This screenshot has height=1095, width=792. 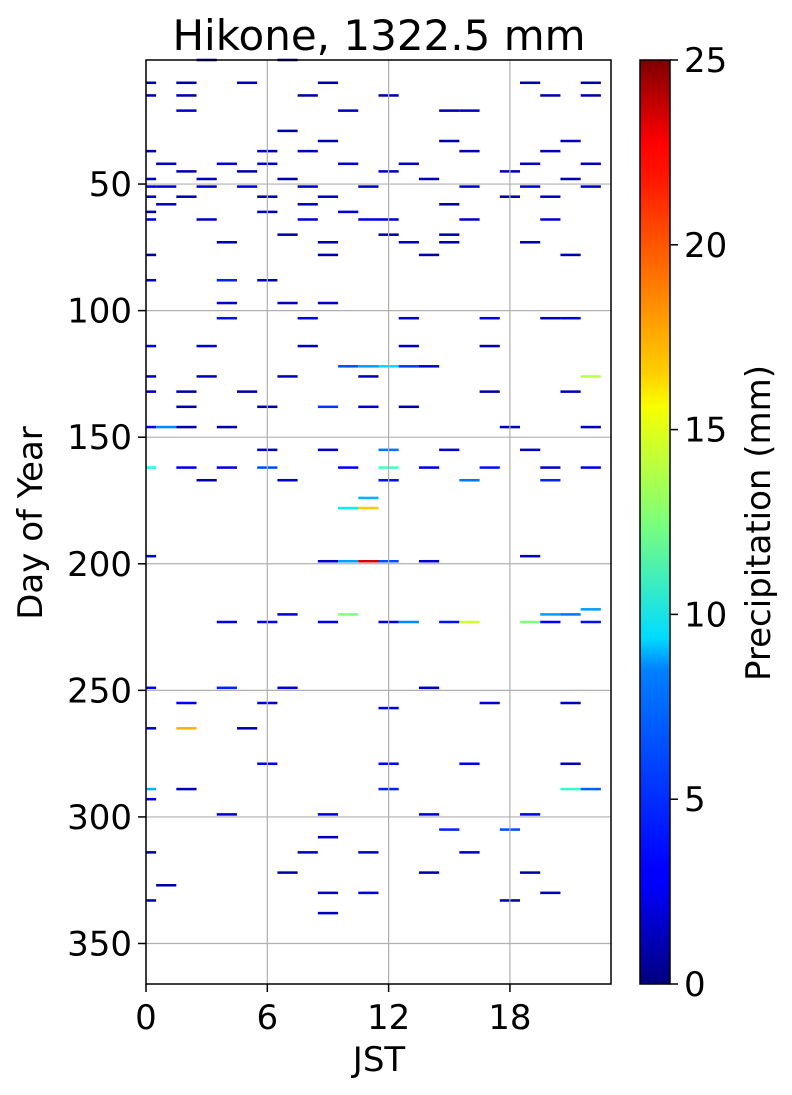 What do you see at coordinates (106, 564) in the screenshot?
I see `y-axis-ticks: 50 100 150 200 250 300 350` at bounding box center [106, 564].